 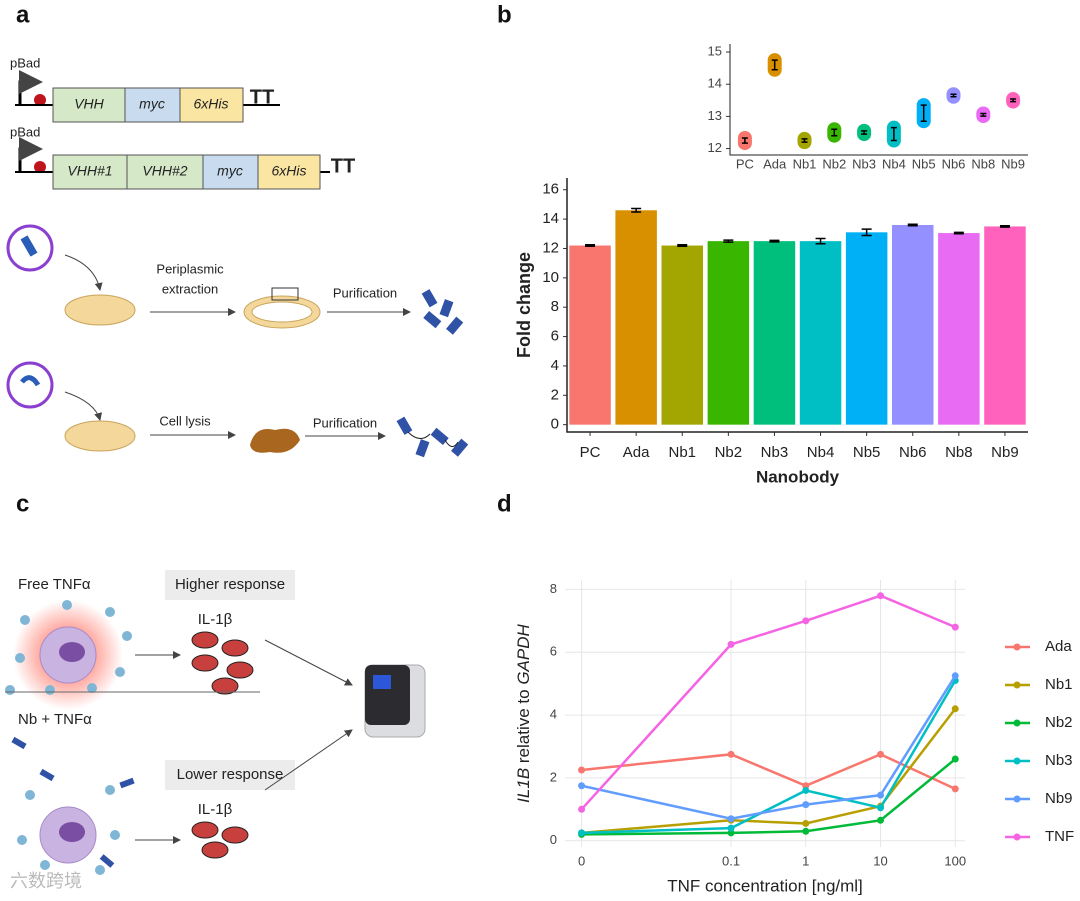 I want to click on plasmid, so click(x=30, y=385).